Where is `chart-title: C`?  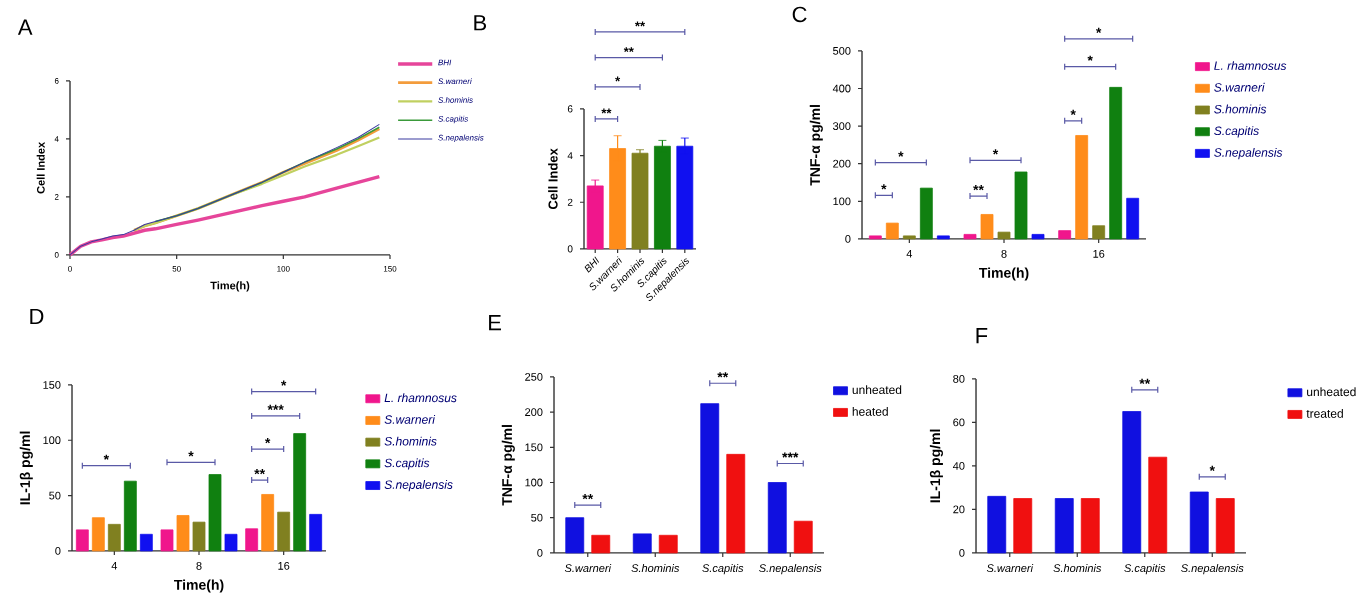
chart-title: C is located at coordinates (799, 14).